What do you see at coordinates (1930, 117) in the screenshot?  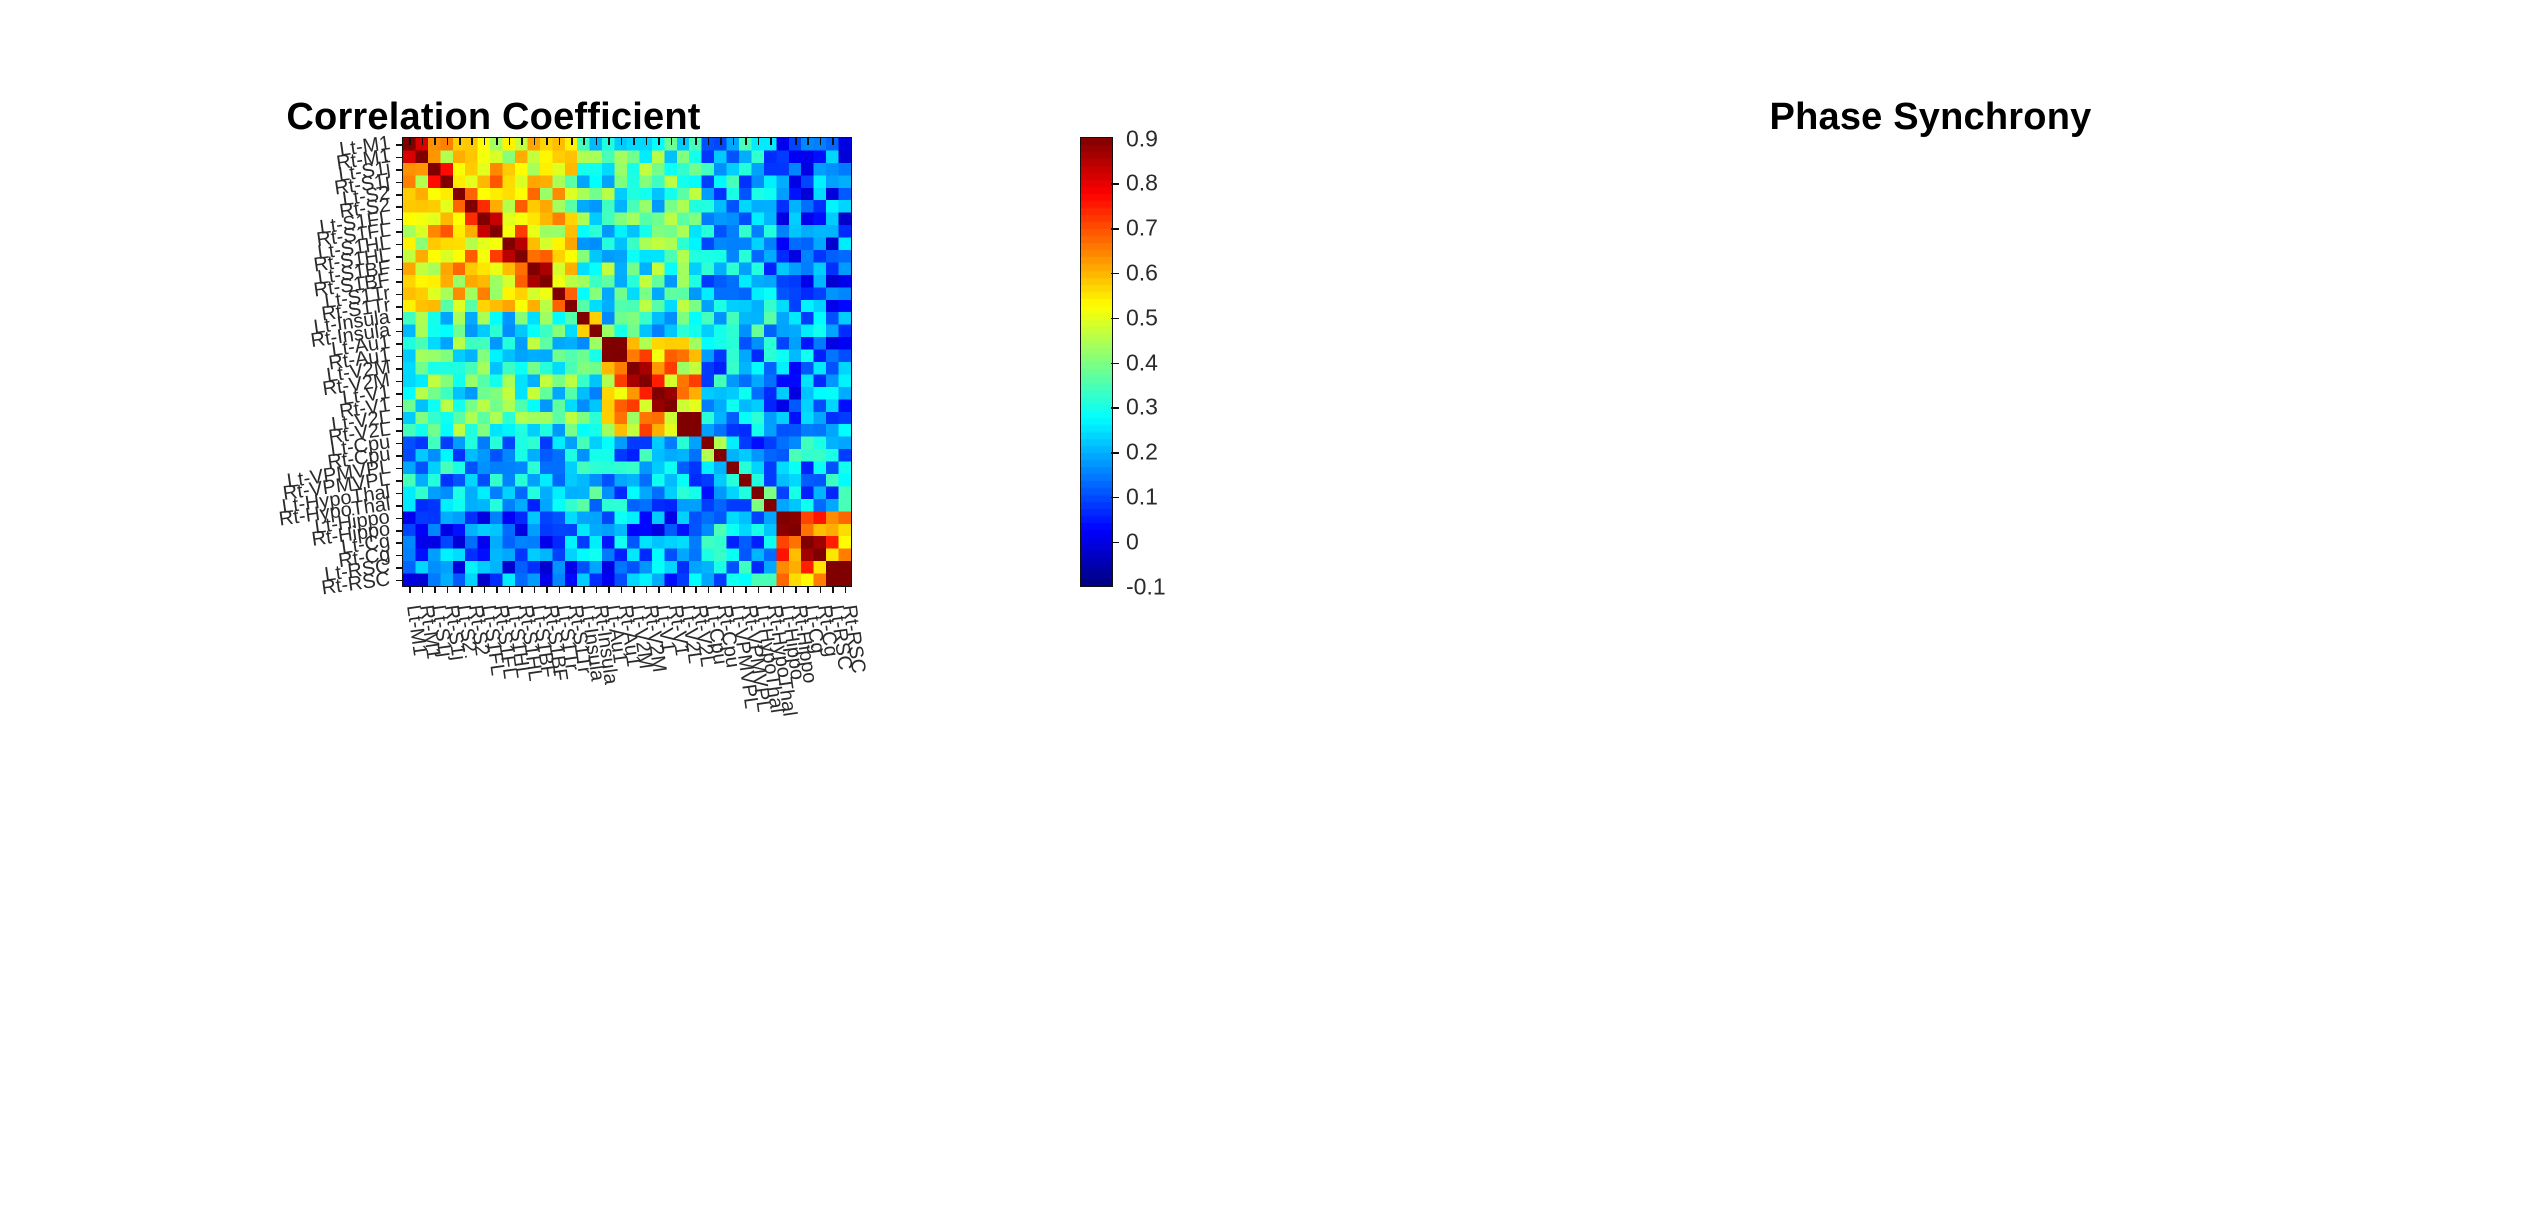 I see `panel-title: Phase Synchrony` at bounding box center [1930, 117].